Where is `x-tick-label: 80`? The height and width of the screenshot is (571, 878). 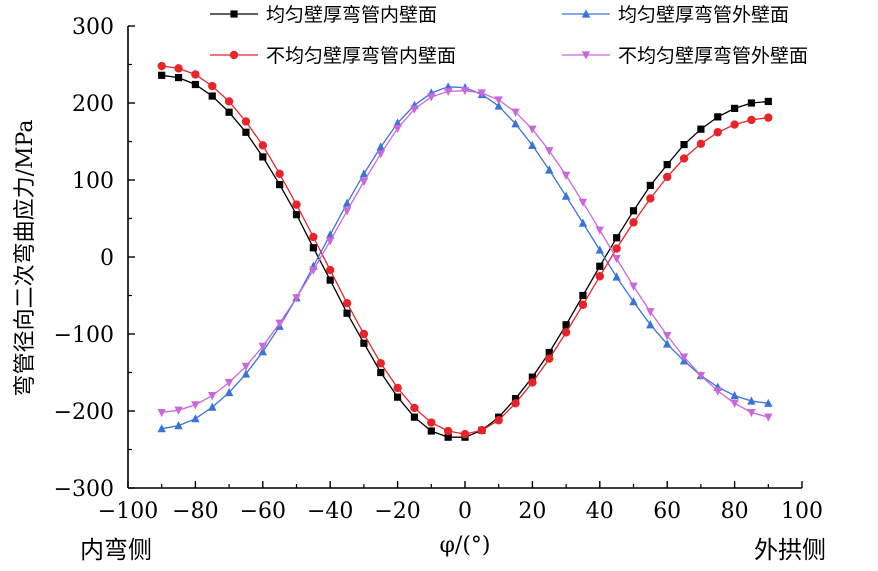 x-tick-label: 80 is located at coordinates (735, 511).